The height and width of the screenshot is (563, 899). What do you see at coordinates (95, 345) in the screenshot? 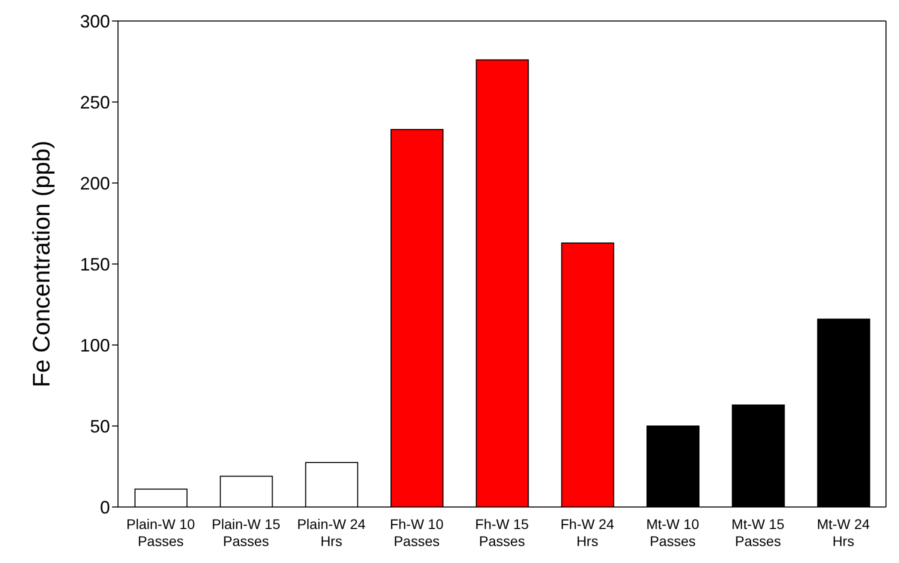
I see `y-tick-label: 100` at bounding box center [95, 345].